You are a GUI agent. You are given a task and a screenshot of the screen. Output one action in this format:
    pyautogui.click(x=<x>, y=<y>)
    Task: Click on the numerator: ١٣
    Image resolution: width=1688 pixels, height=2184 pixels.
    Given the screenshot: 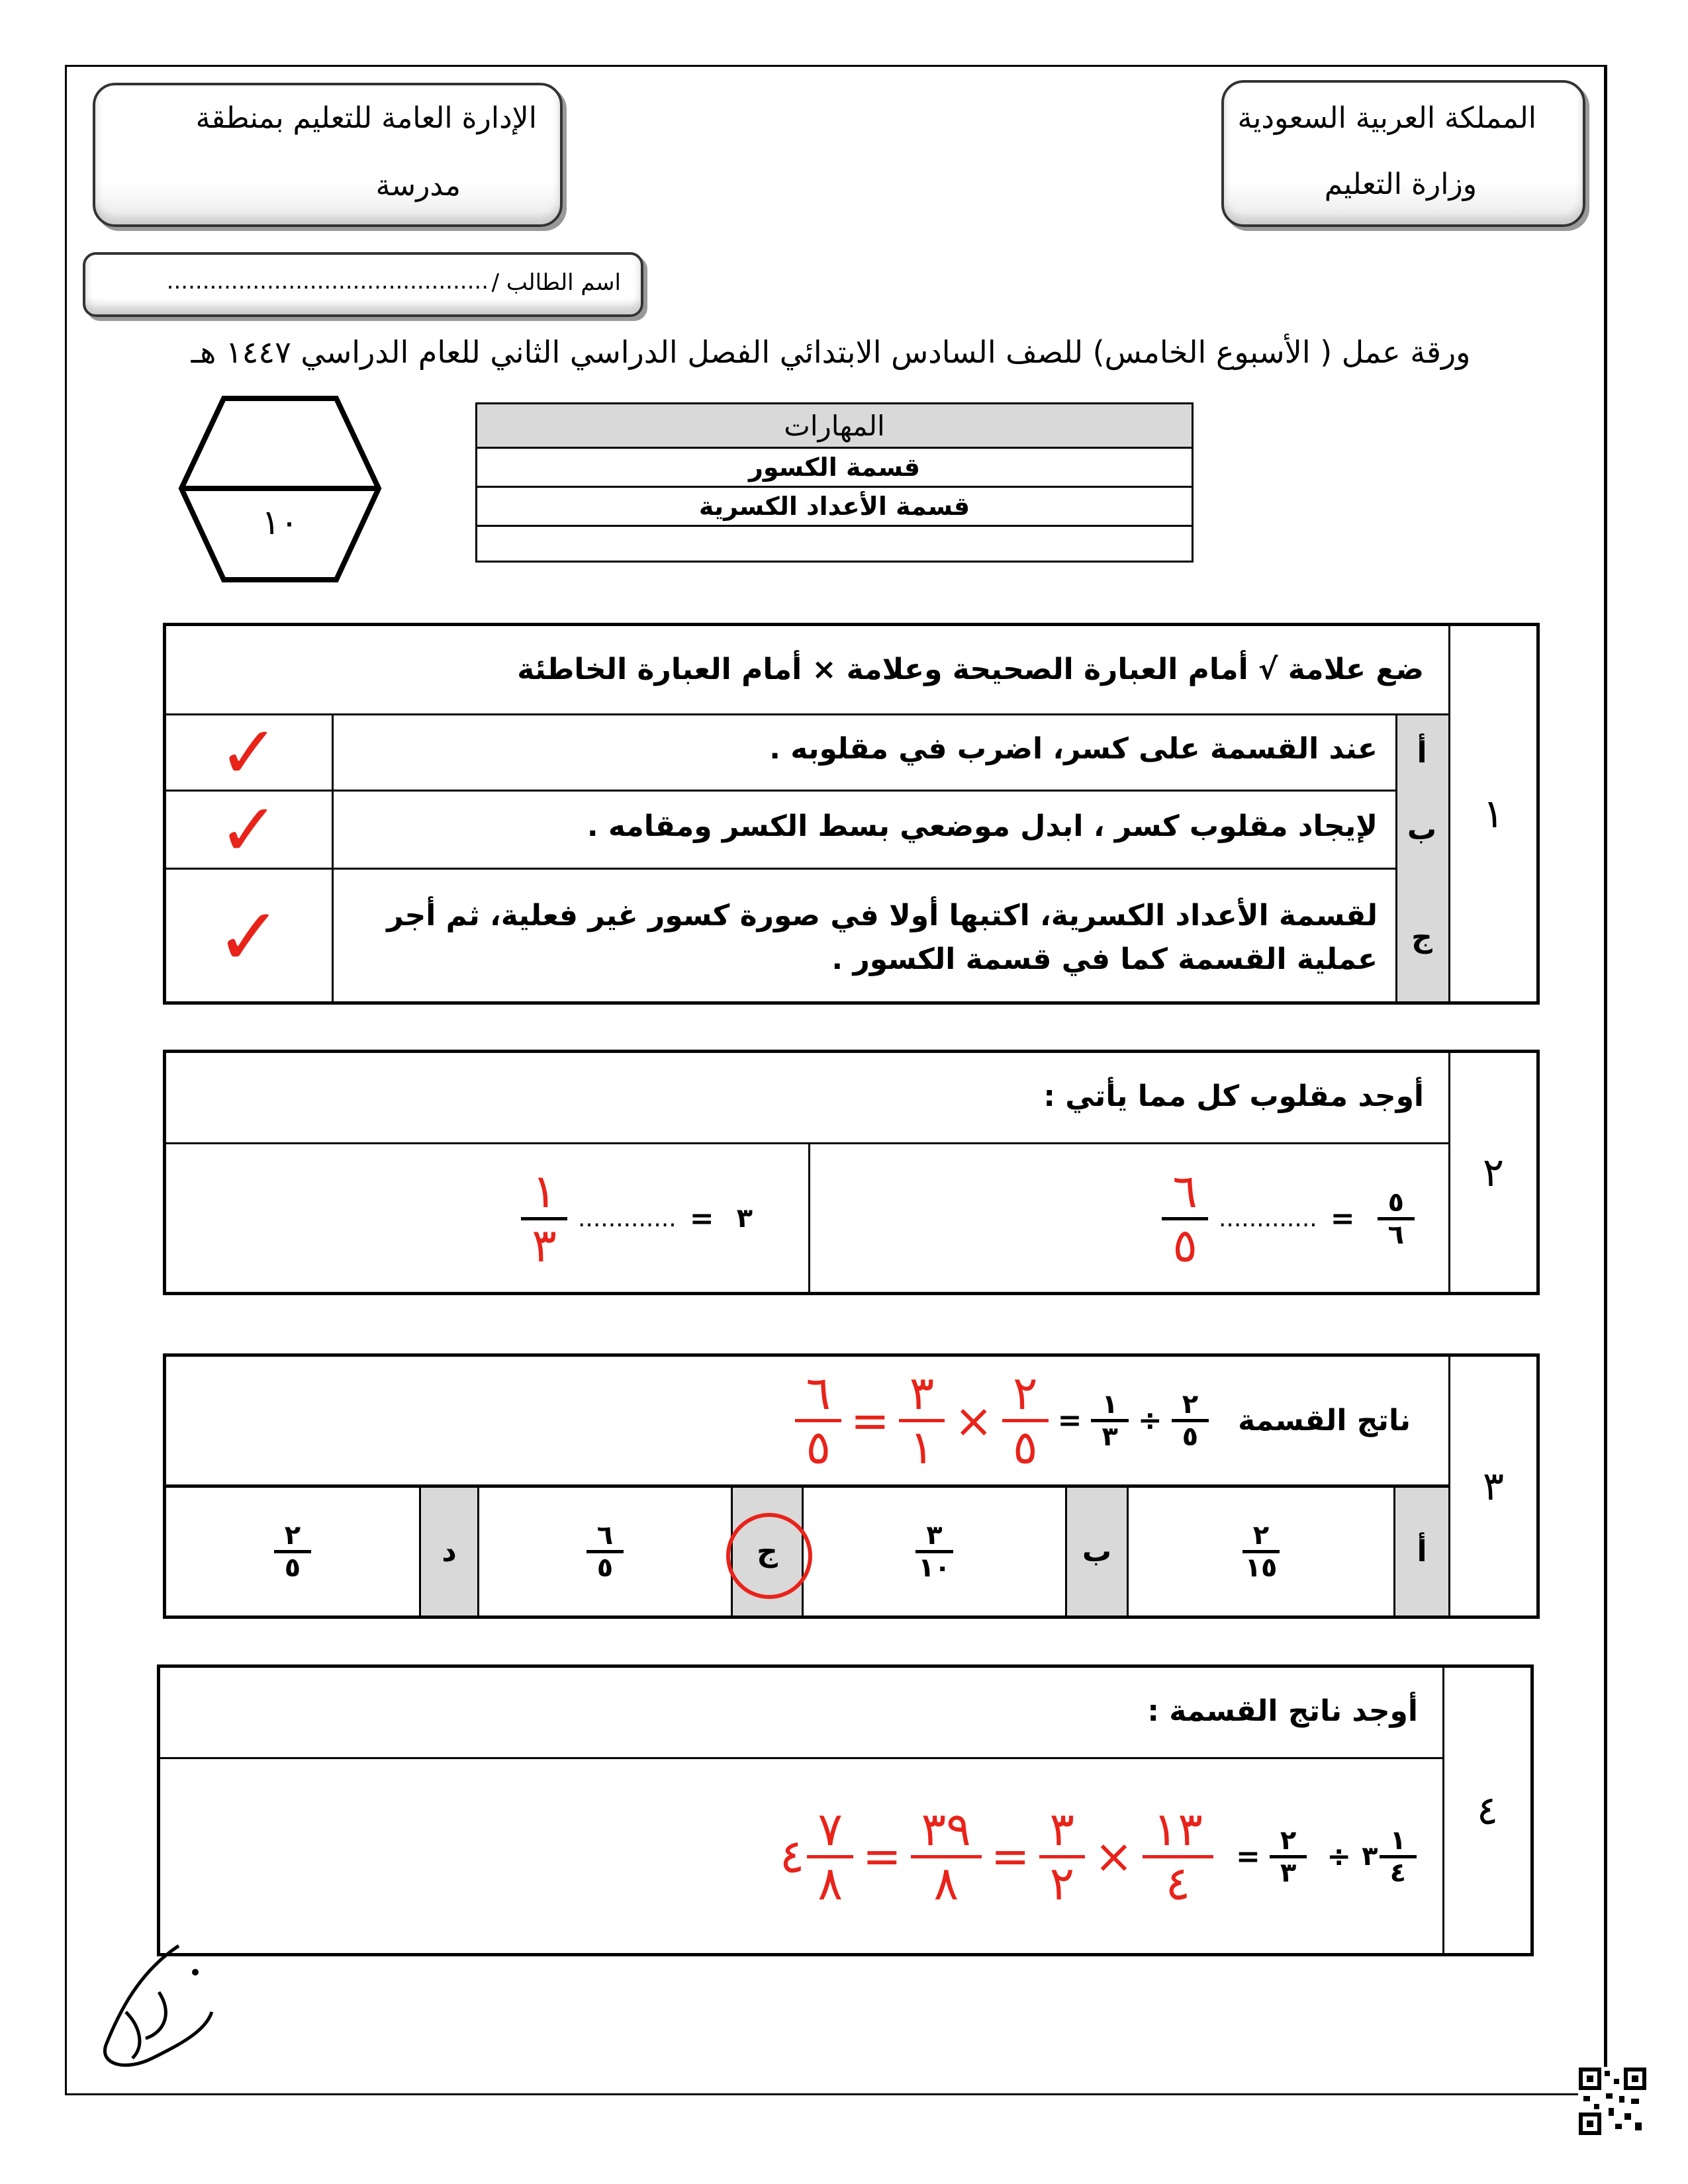 What is the action you would take?
    pyautogui.click(x=1177, y=1831)
    